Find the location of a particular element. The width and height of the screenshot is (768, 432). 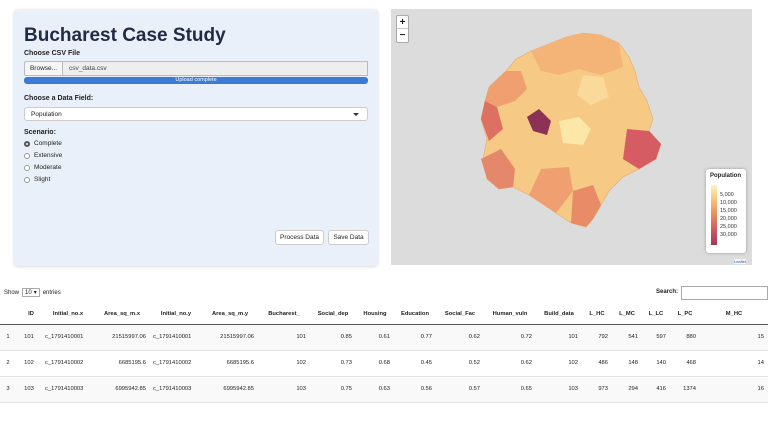

radio-label: Moderate is located at coordinates (48, 167).